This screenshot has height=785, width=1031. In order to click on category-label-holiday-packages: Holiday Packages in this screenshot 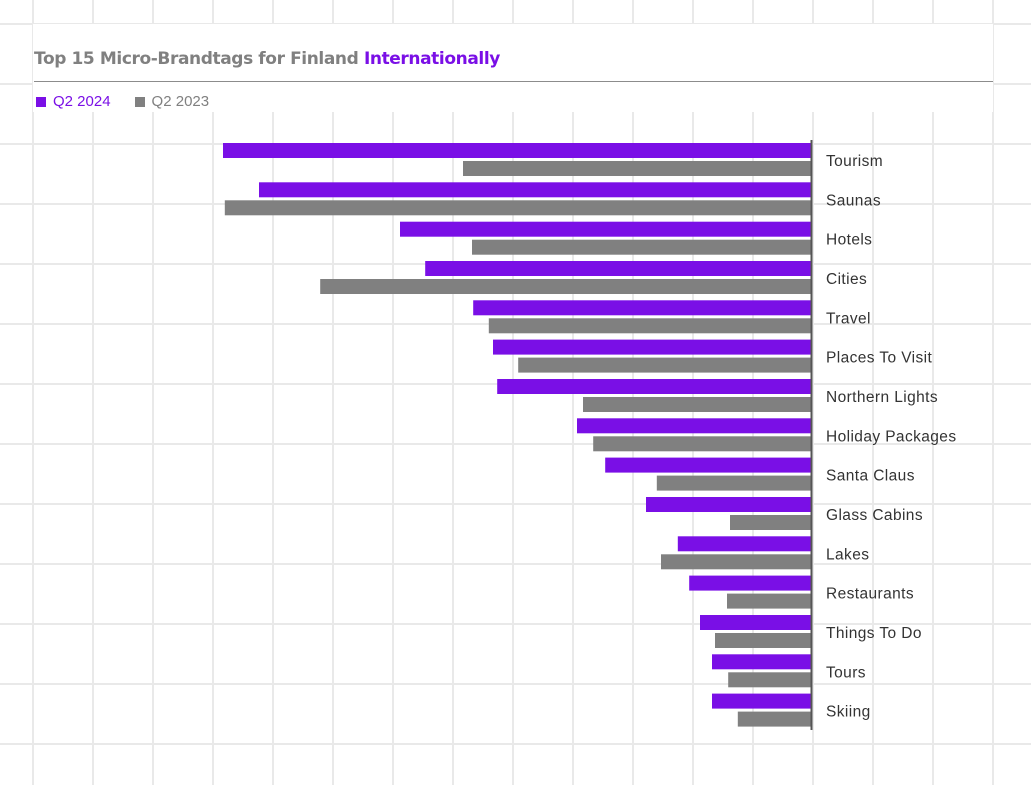, I will do `click(891, 436)`.